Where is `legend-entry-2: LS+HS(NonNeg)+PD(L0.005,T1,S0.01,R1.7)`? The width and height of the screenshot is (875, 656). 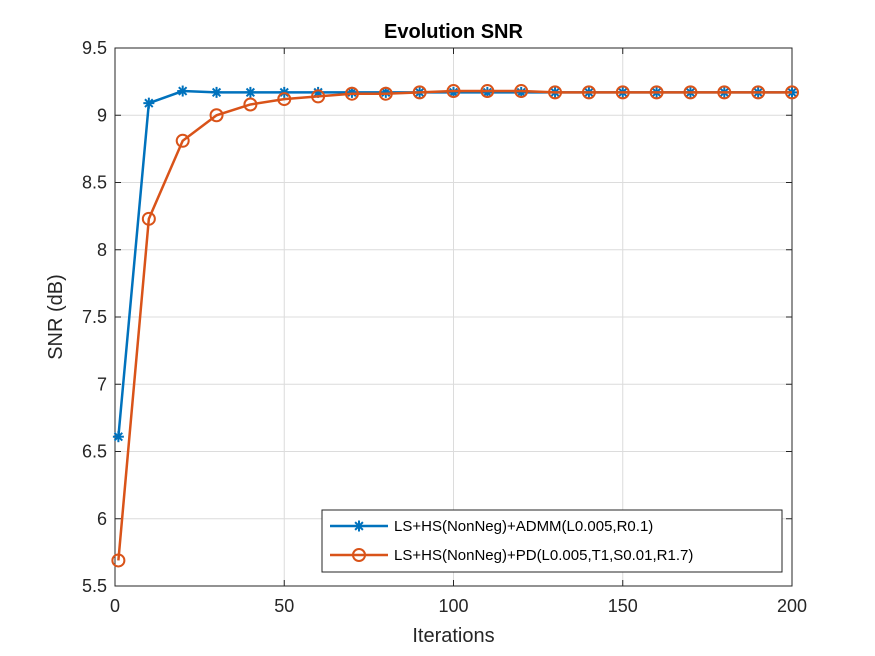
legend-entry-2: LS+HS(NonNeg)+PD(L0.005,T1,S0.01,R1.7) is located at coordinates (511, 555).